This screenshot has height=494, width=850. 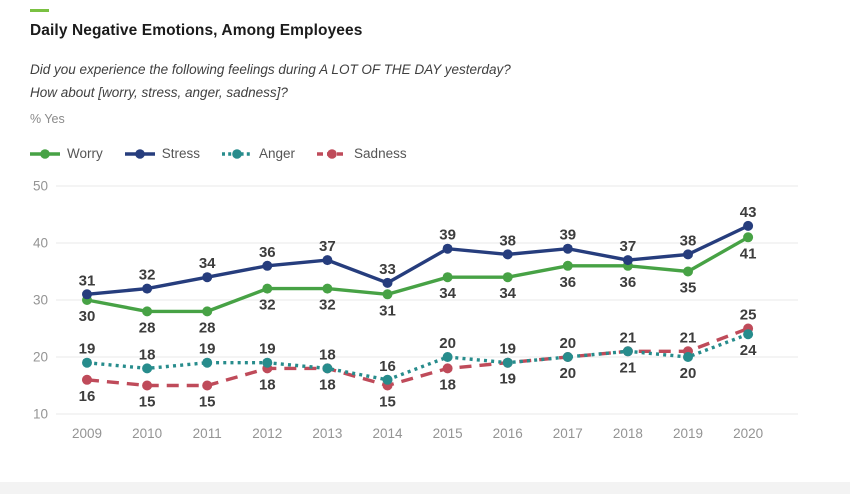 I want to click on x-axis-label: 2018, so click(x=628, y=433).